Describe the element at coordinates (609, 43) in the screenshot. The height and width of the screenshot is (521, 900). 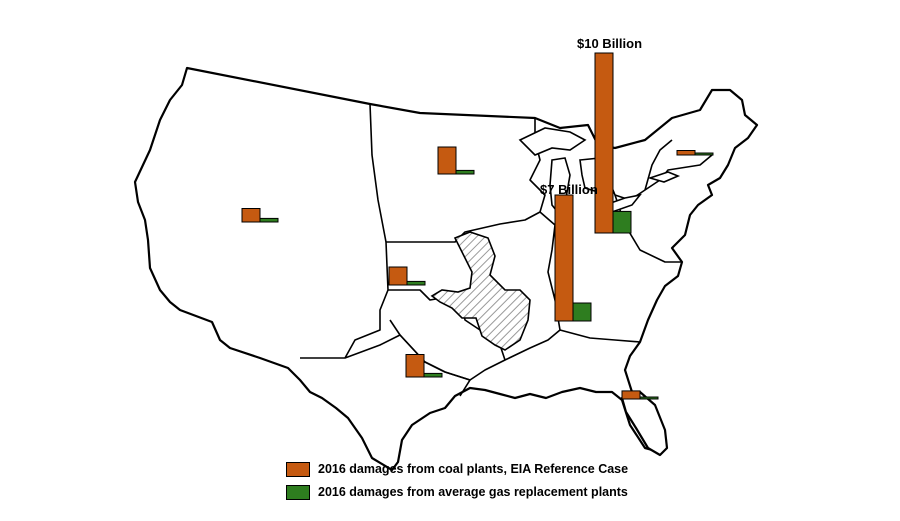
I see `label-10-billion: $10 Billion` at that location.